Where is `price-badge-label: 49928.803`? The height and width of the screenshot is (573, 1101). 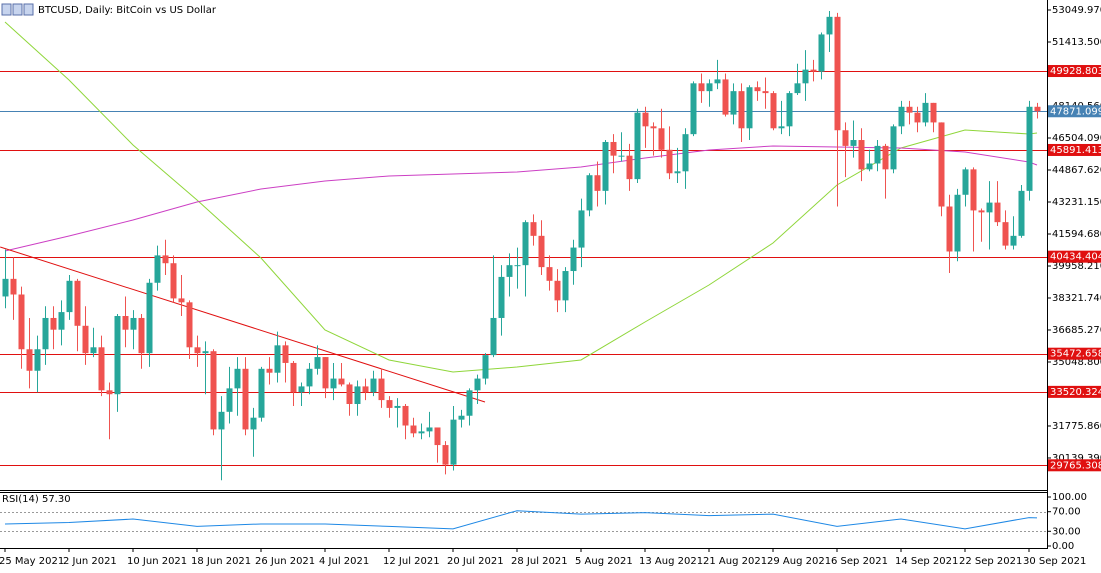
price-badge-label: 49928.803 is located at coordinates (1075, 71).